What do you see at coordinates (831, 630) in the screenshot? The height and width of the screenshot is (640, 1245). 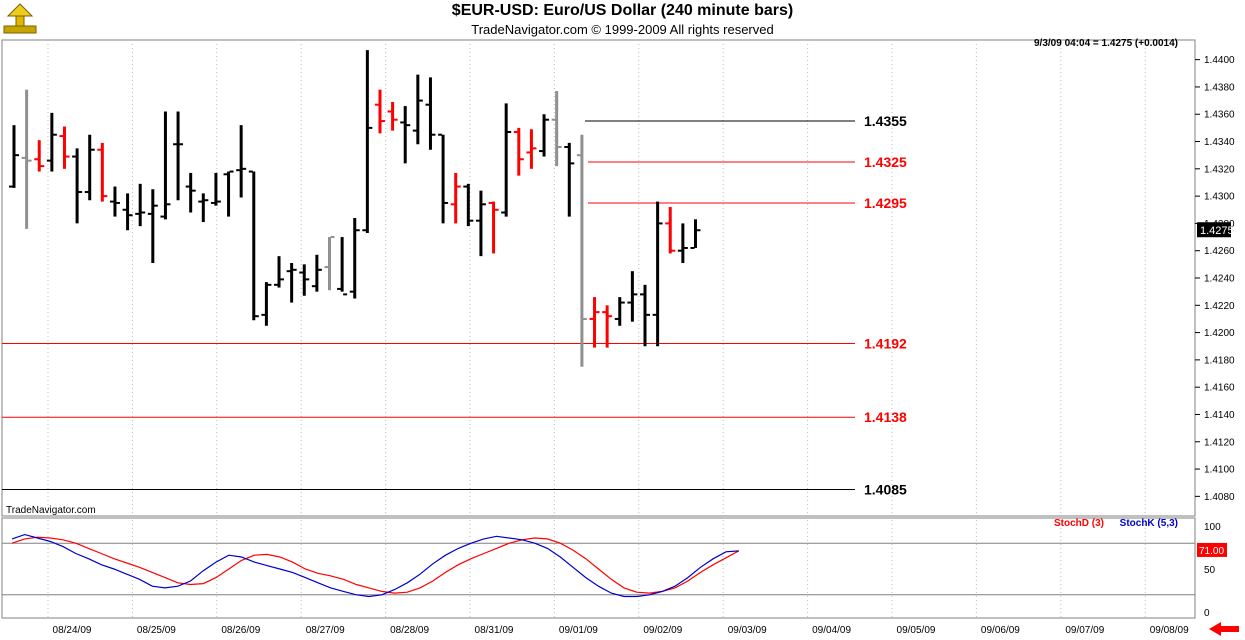 I see `date-tick-label: 09/04/09` at bounding box center [831, 630].